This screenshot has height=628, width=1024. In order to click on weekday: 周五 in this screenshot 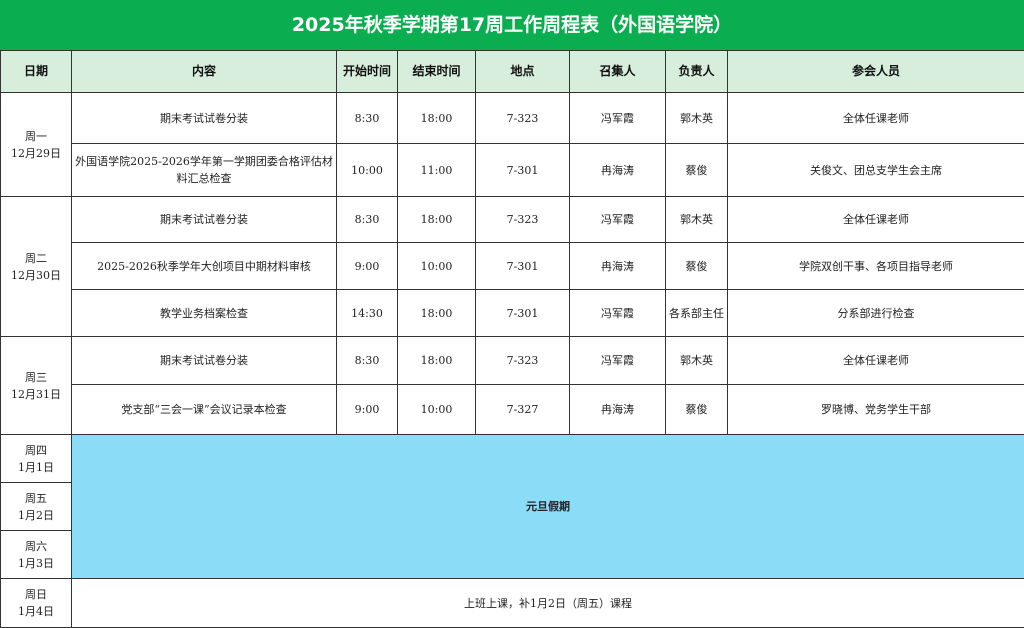, I will do `click(36, 498)`.